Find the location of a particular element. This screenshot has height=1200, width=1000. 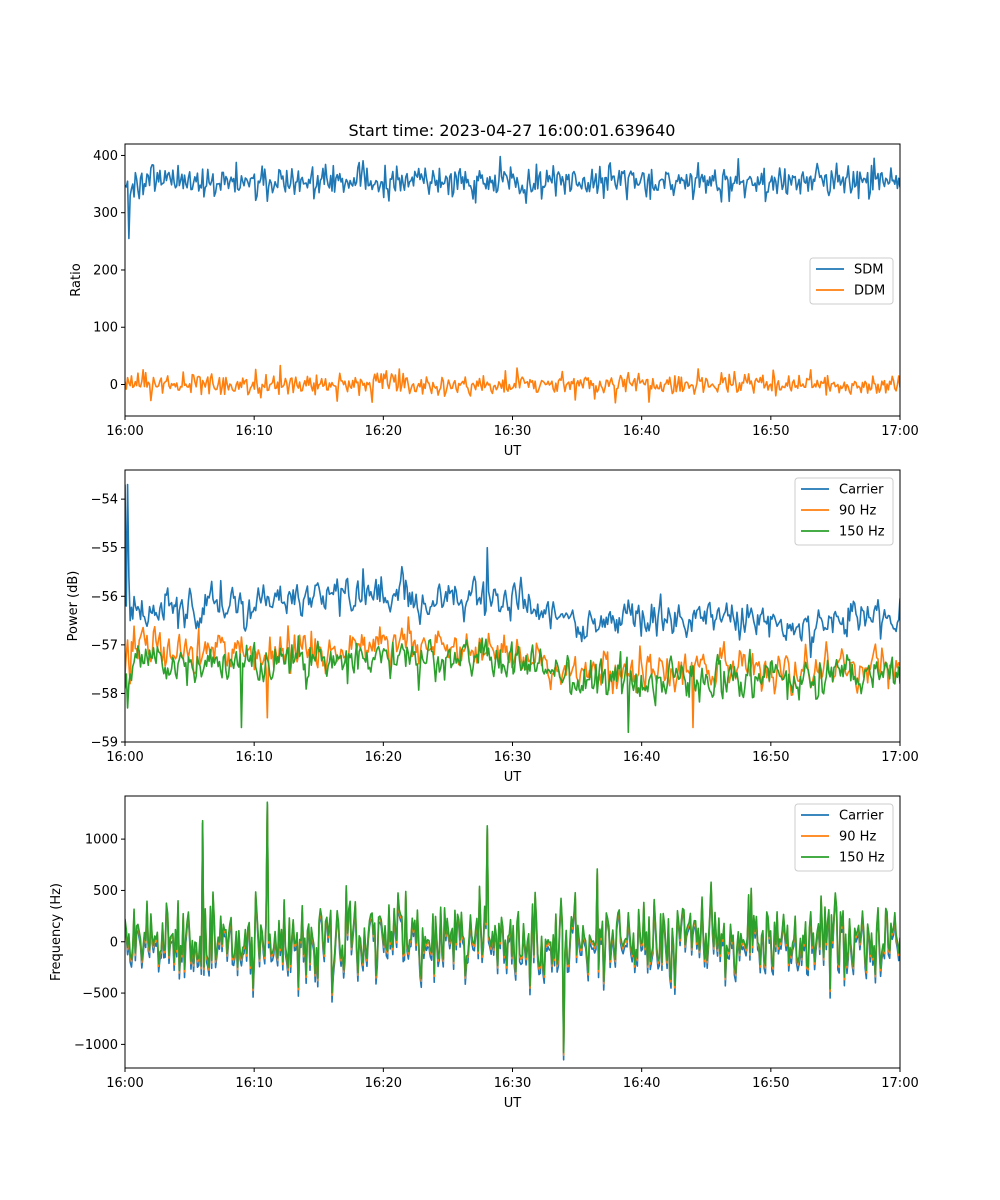

y-tick-label: 1000 is located at coordinates (101, 840).